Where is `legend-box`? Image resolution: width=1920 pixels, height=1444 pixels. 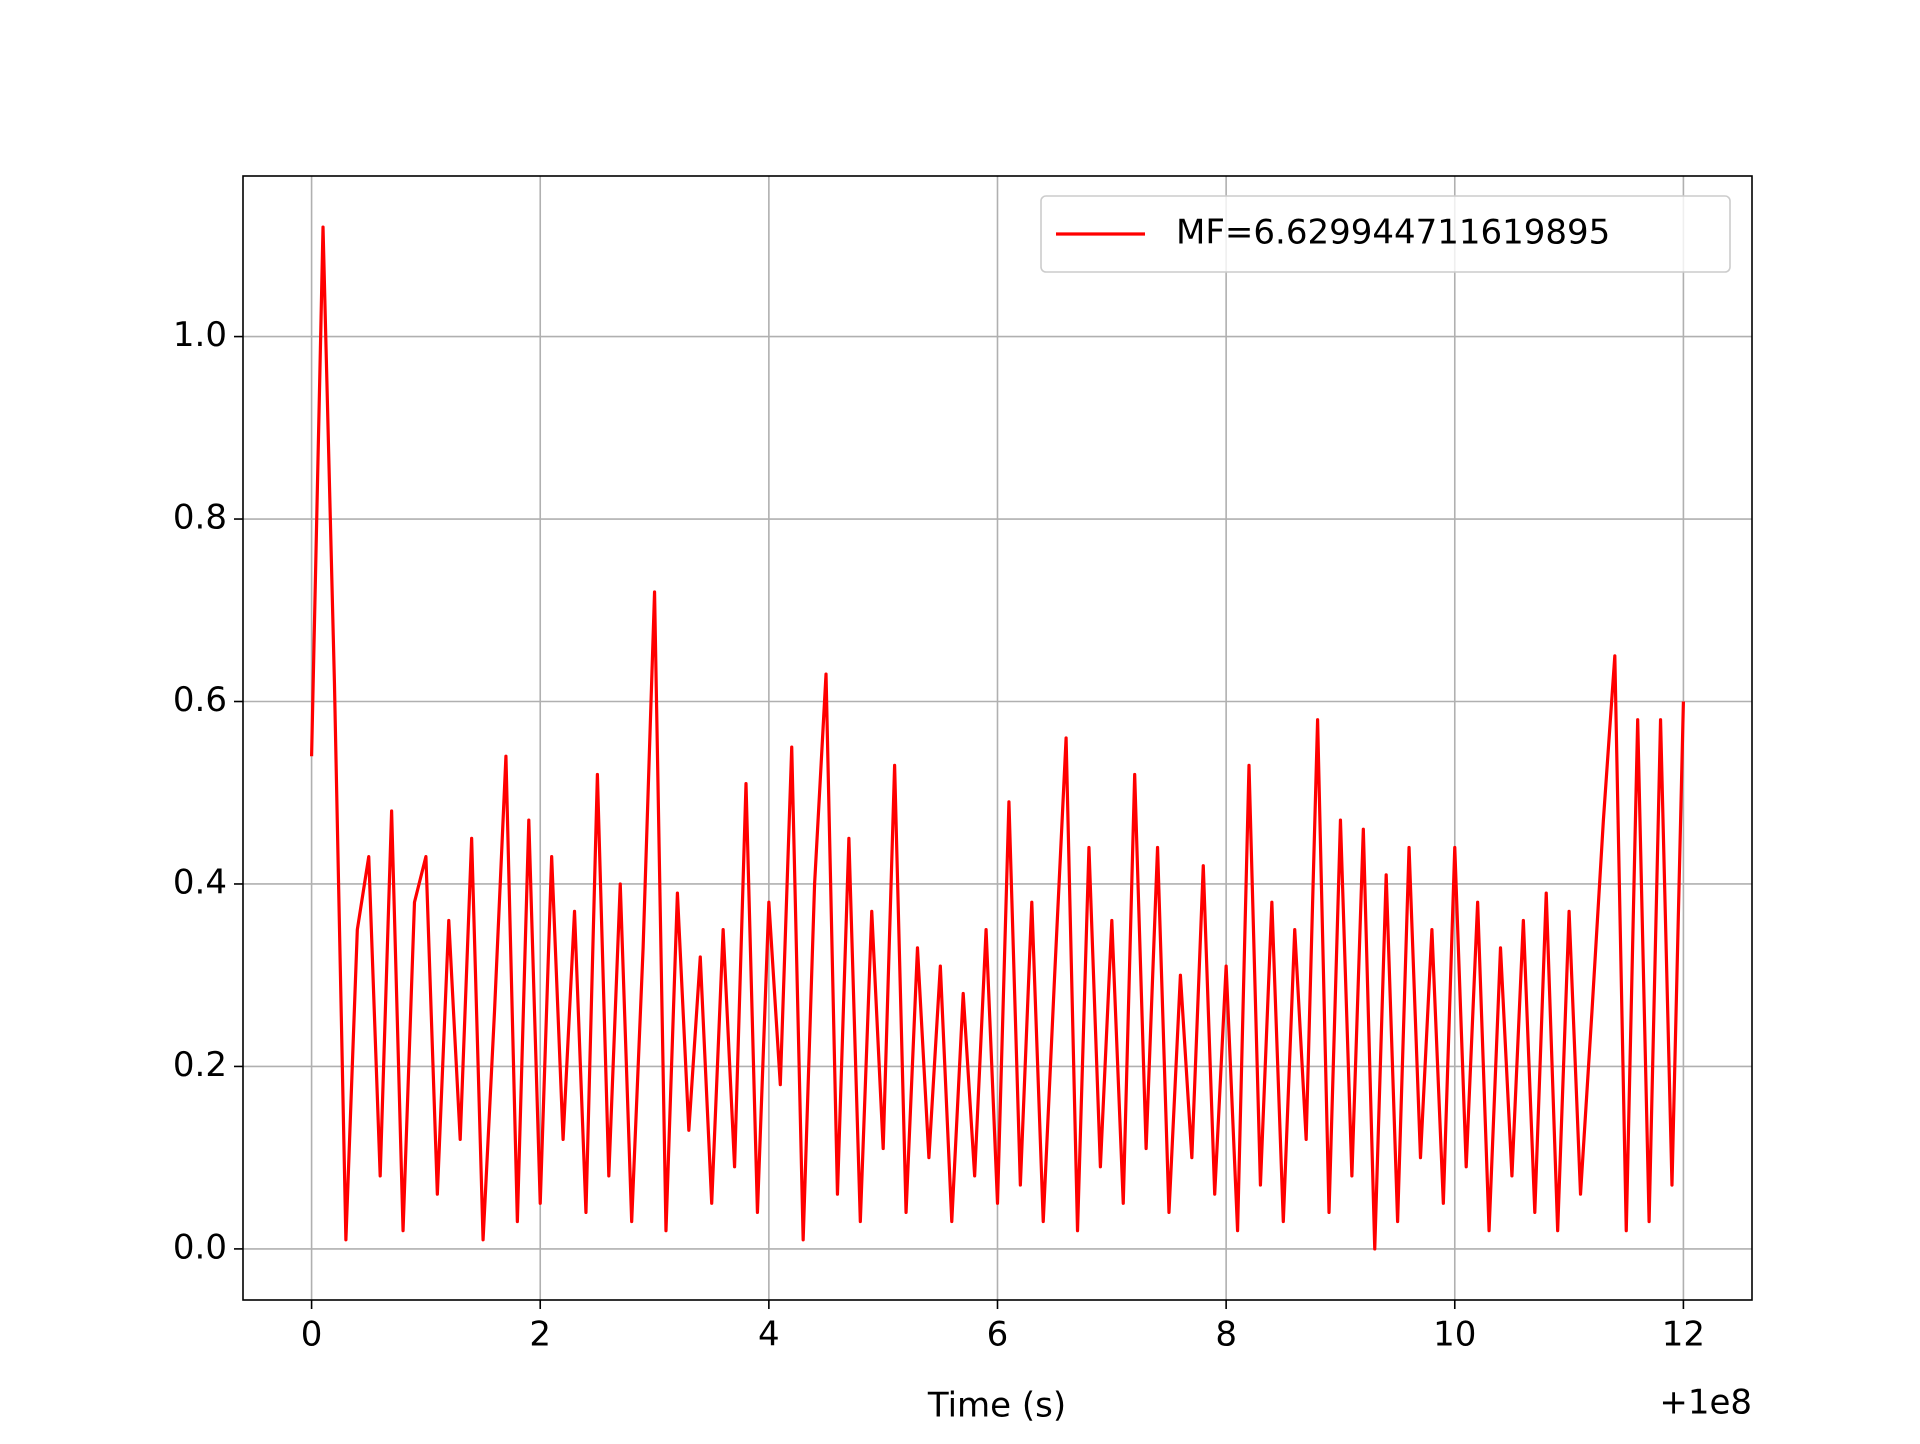
legend-box is located at coordinates (1385, 234).